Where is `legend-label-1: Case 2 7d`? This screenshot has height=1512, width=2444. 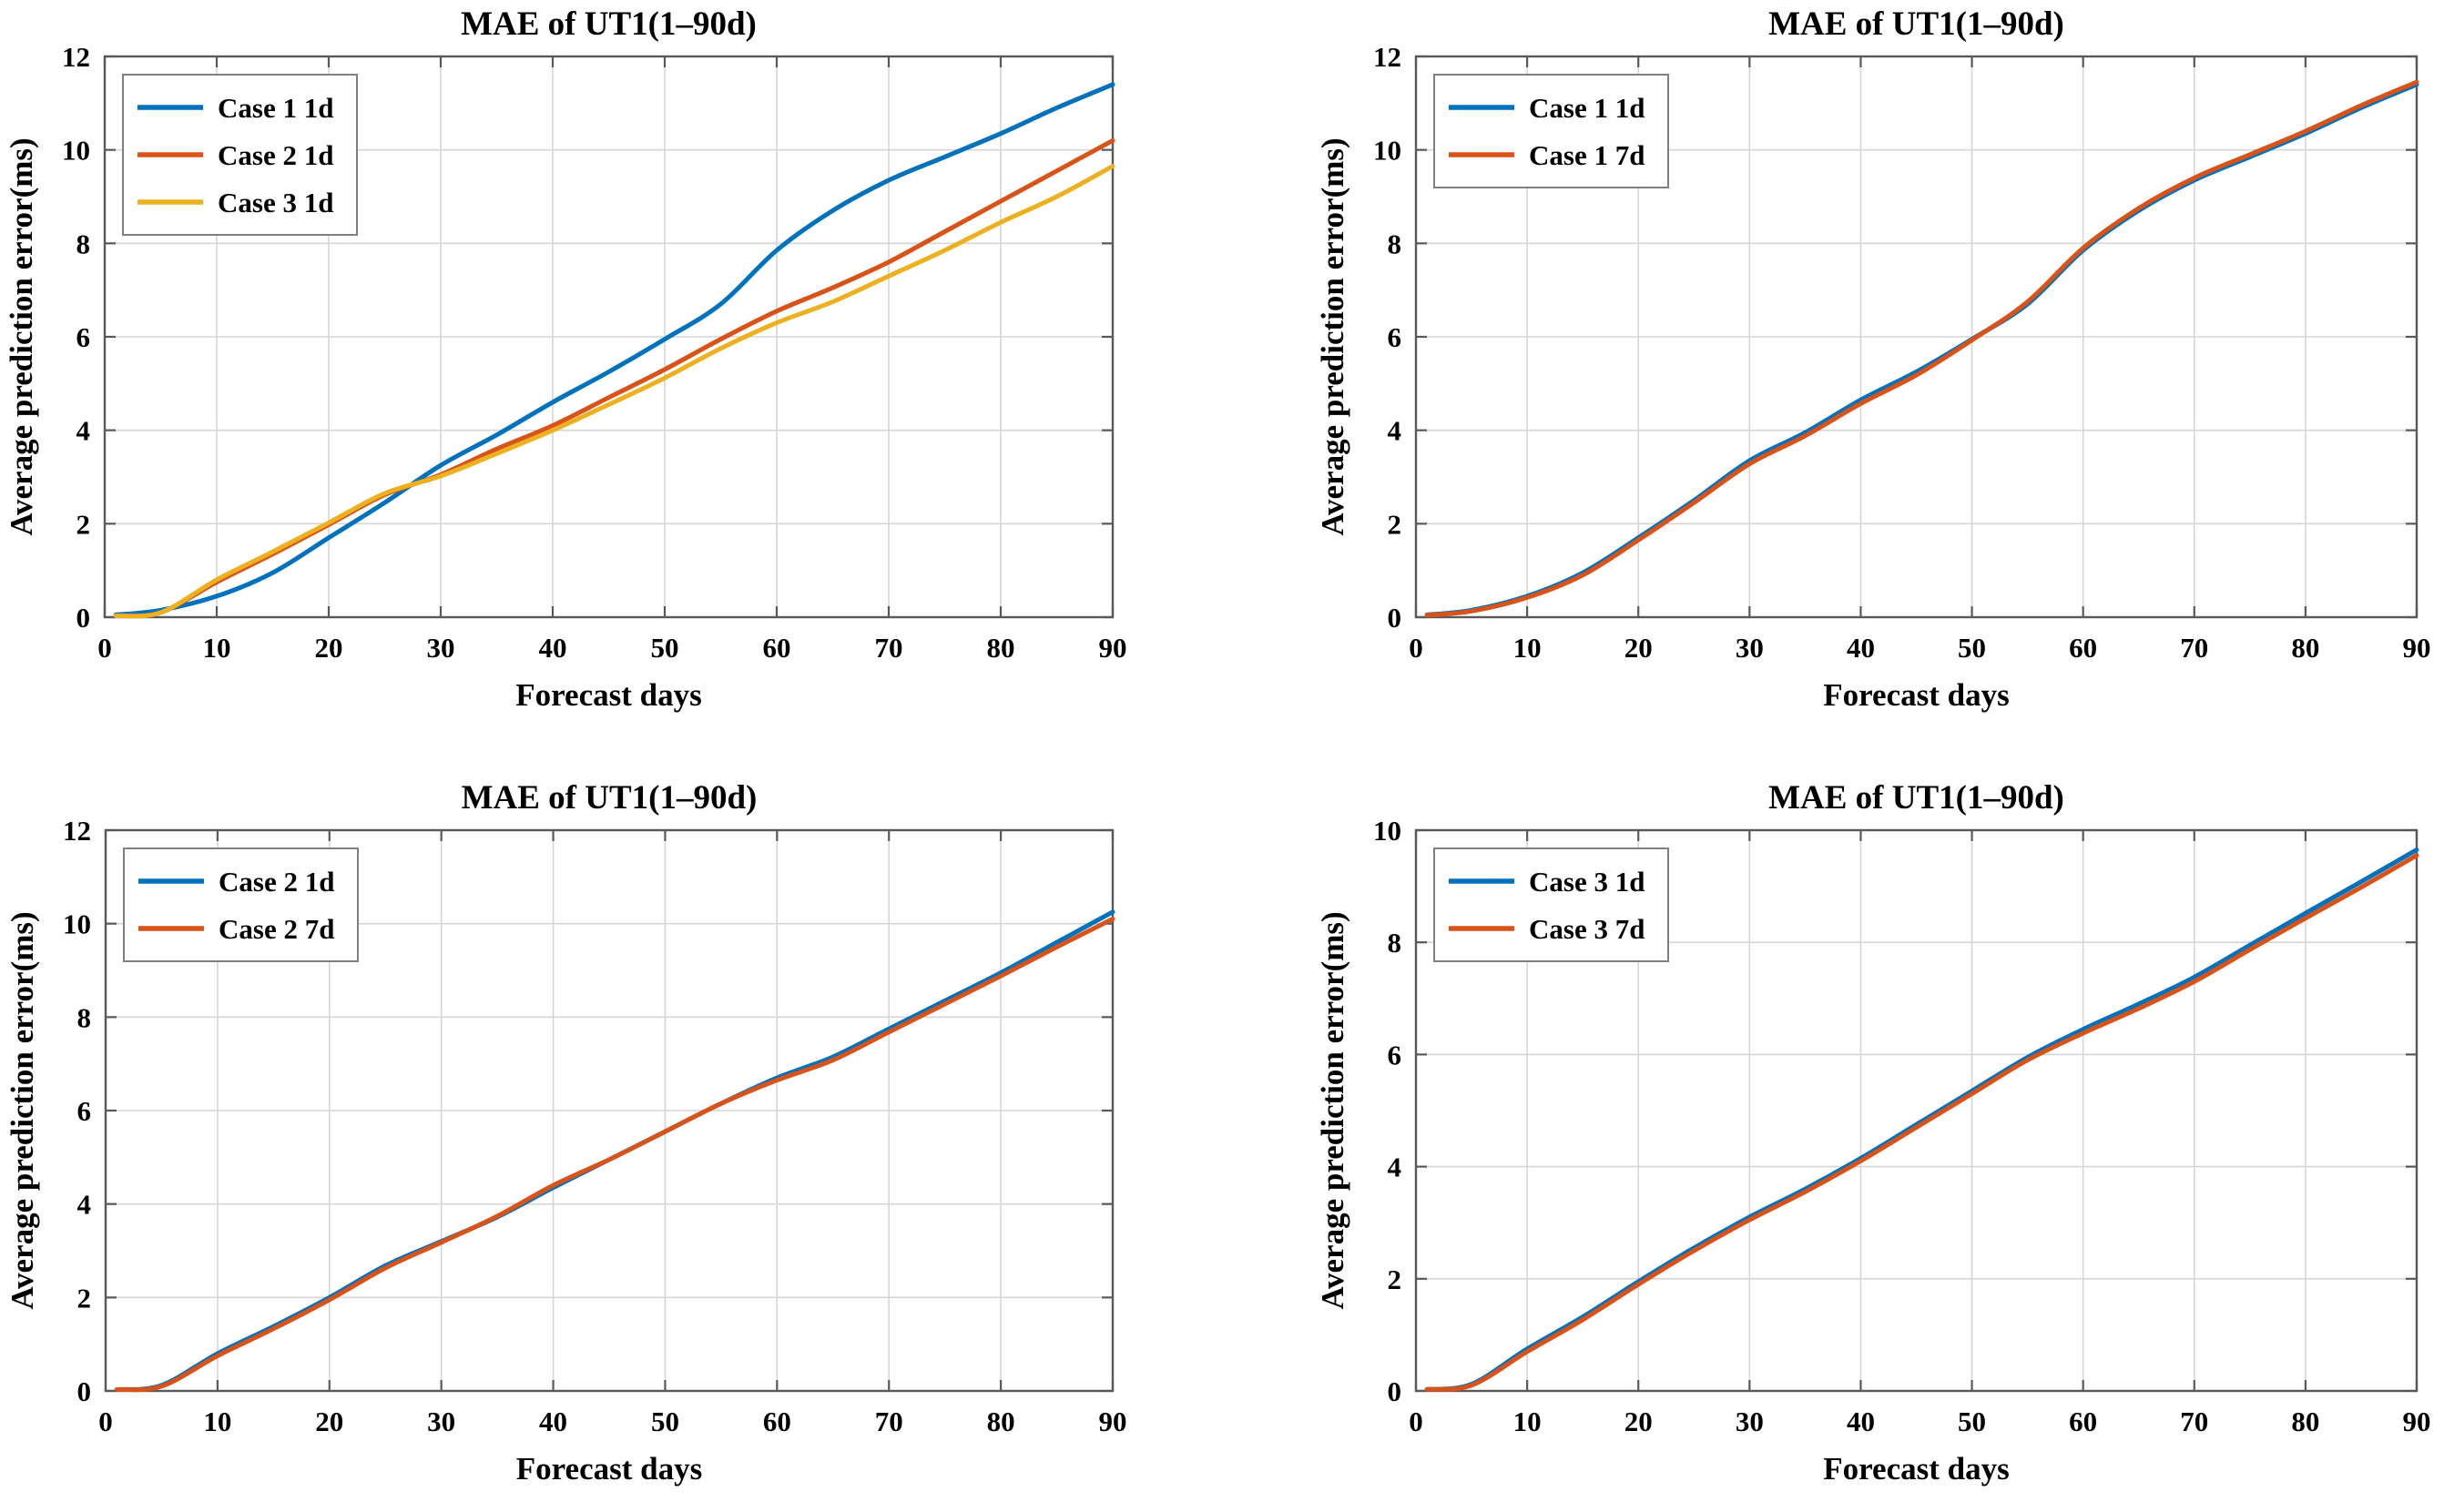 legend-label-1: Case 2 7d is located at coordinates (277, 929).